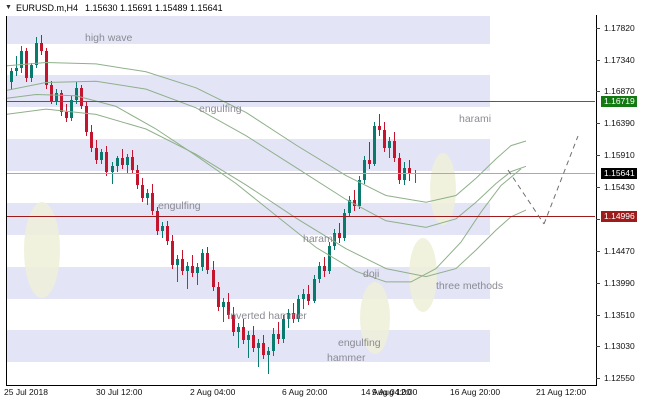  What do you see at coordinates (267, 316) in the screenshot?
I see `annotation-inverted-hammer: inverted hammer` at bounding box center [267, 316].